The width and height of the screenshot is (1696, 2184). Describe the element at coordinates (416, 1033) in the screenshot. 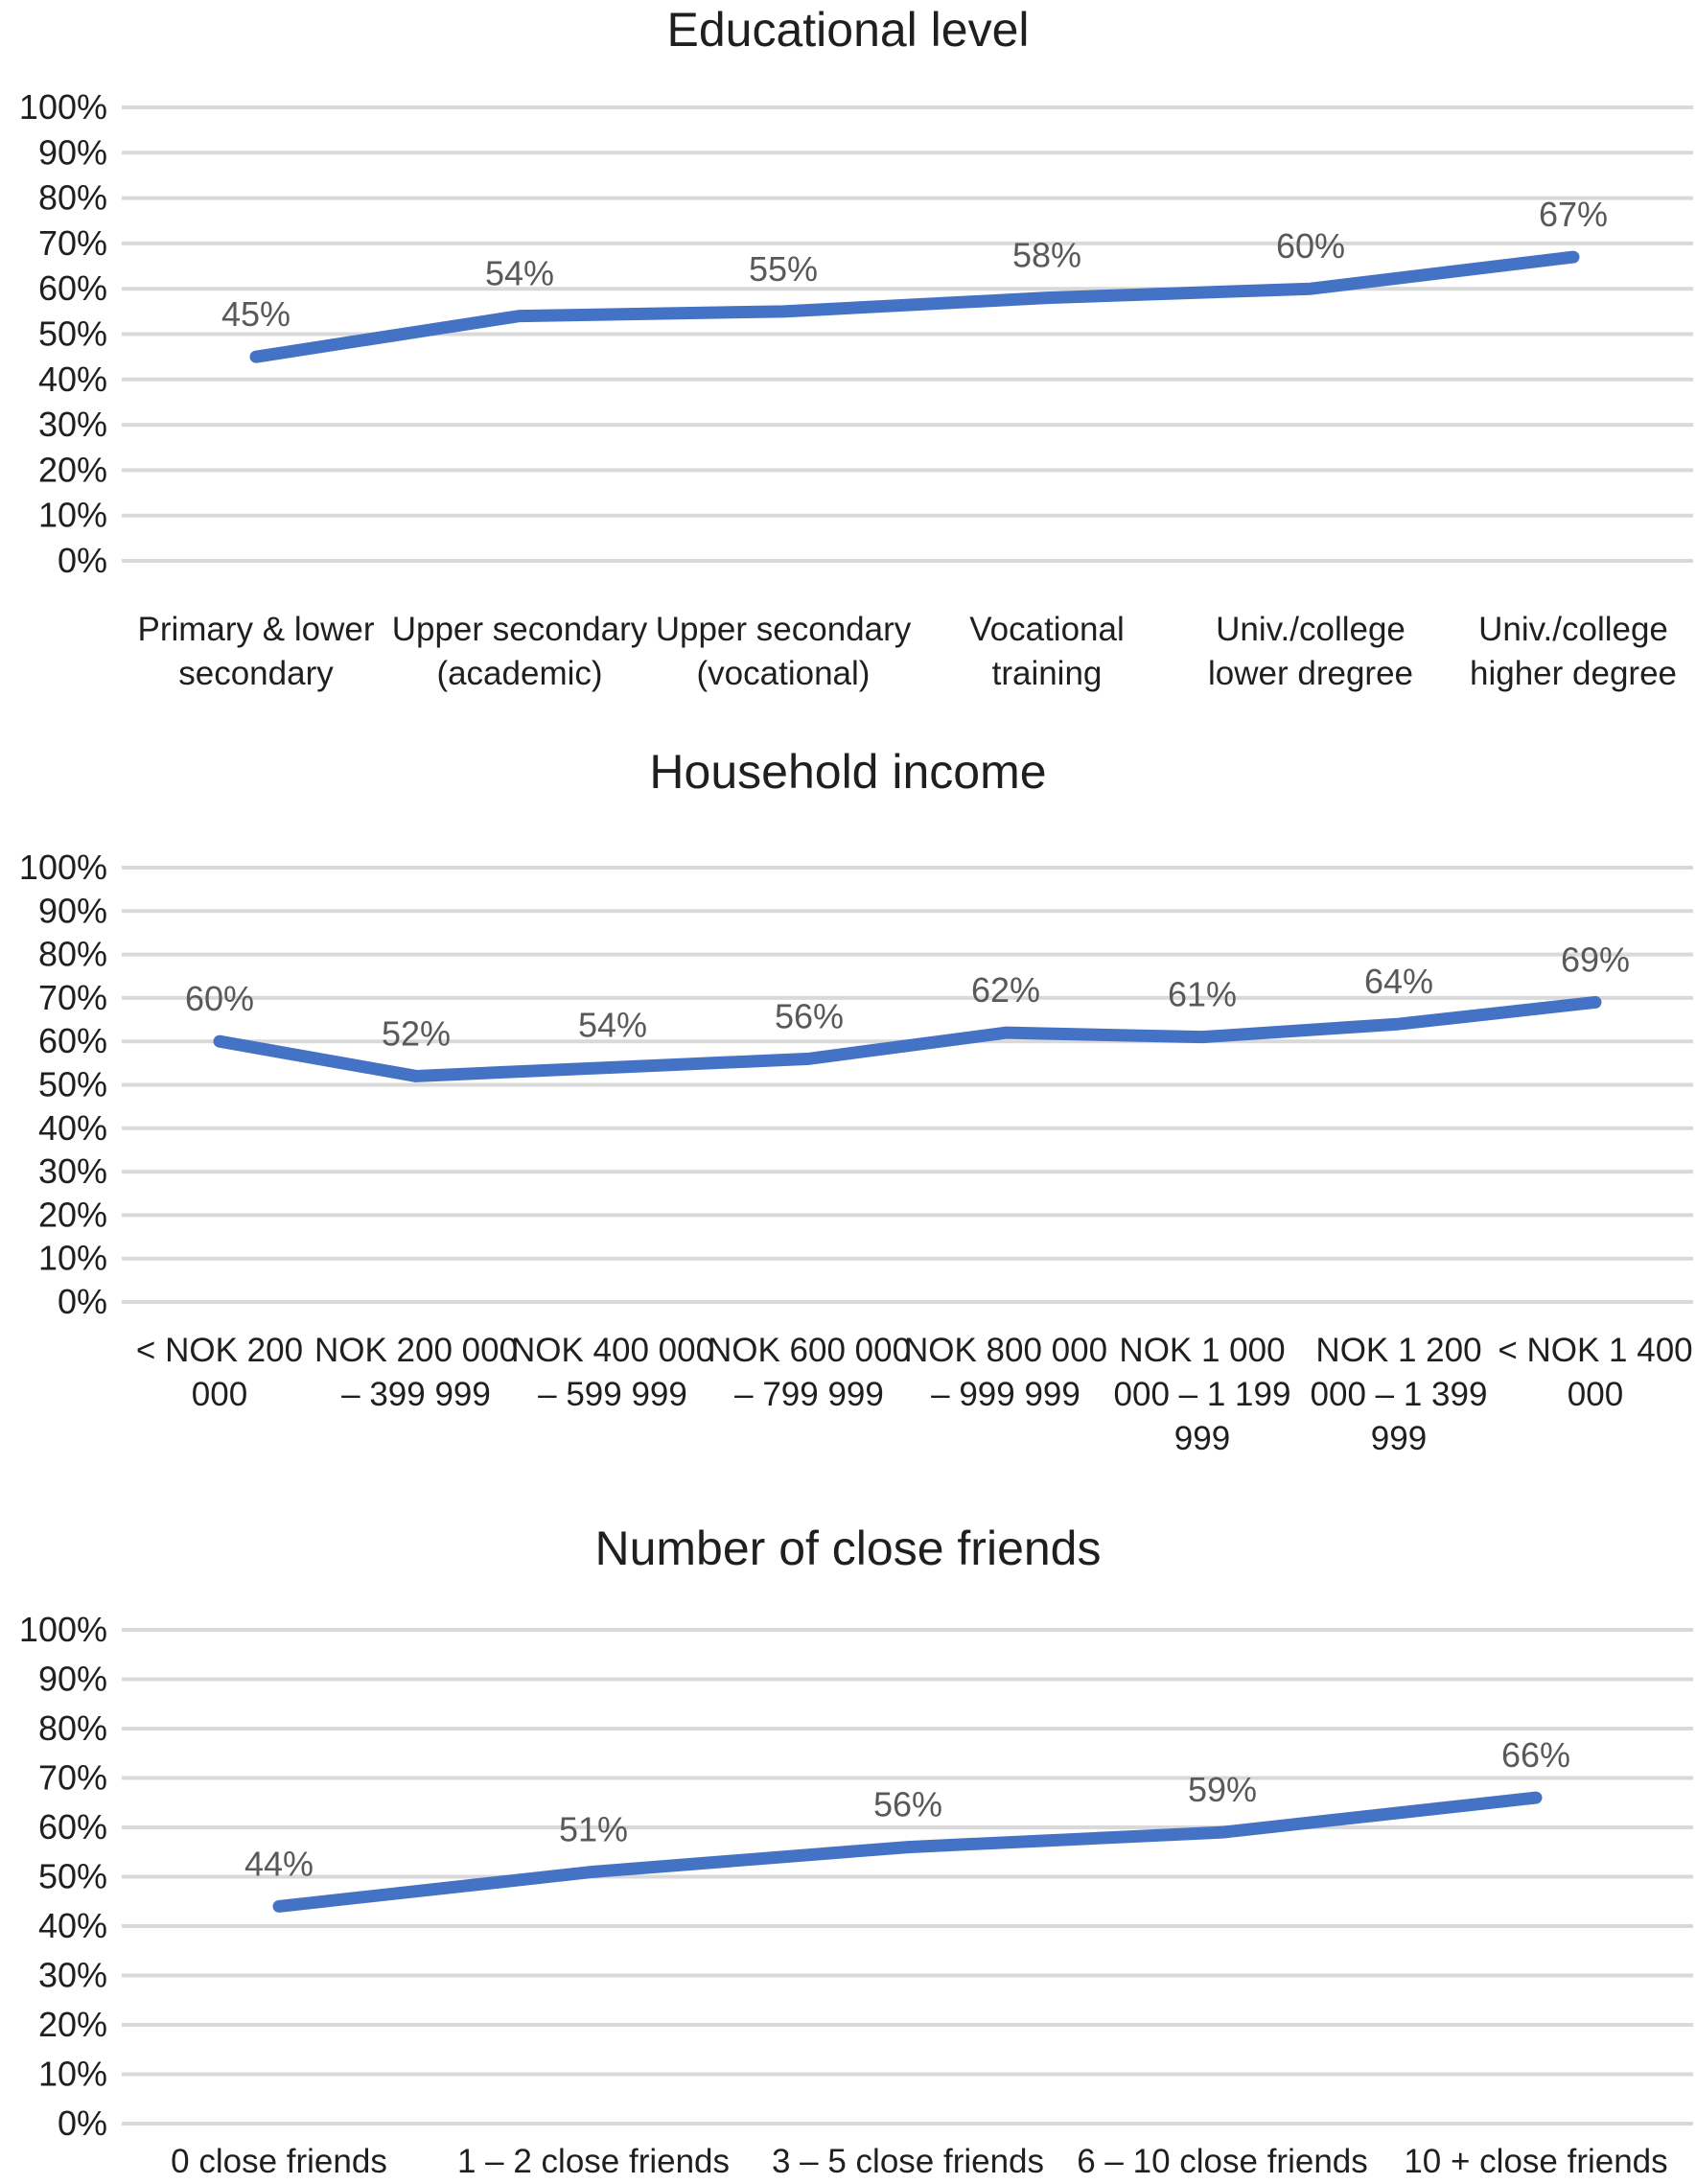

I see `data-label: 52%` at that location.